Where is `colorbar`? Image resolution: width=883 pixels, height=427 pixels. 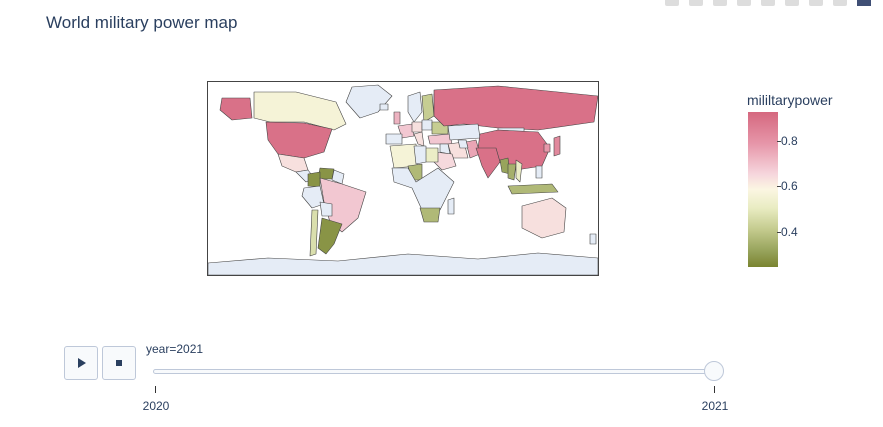
colorbar is located at coordinates (763, 189).